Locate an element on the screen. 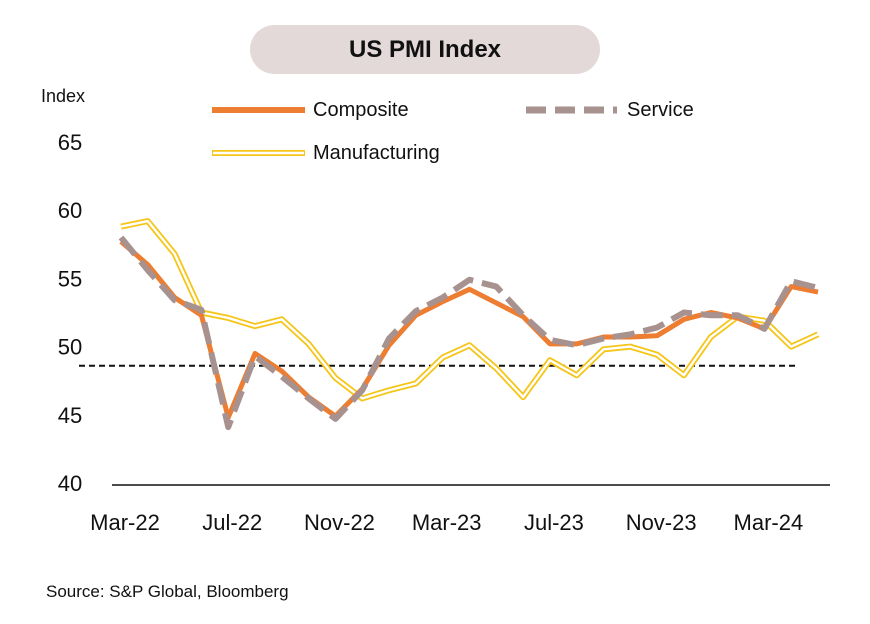 Image resolution: width=870 pixels, height=624 pixels. chart-title-pill: US PMI Index is located at coordinates (425, 49).